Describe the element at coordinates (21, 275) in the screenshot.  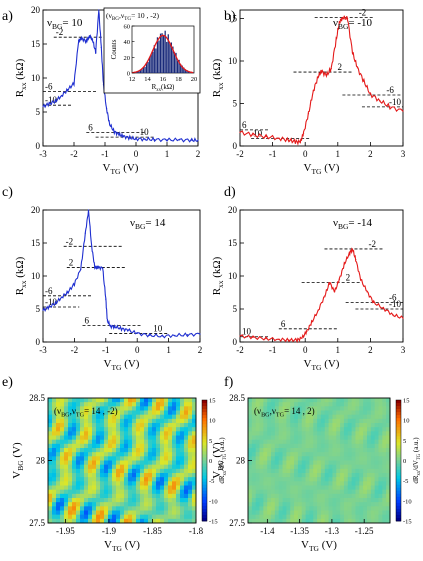
I see `y-axis-title: Rxx (kΩ)` at that location.